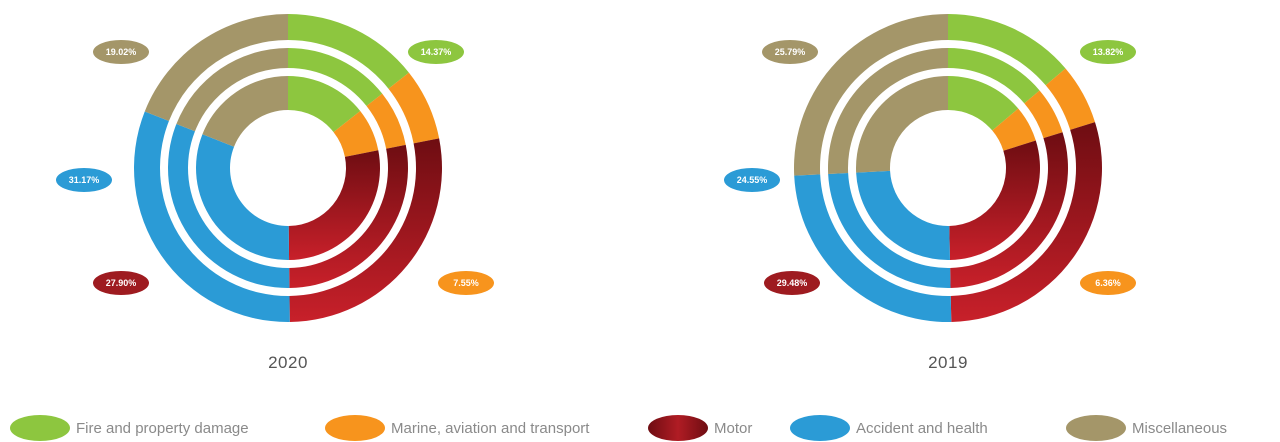  What do you see at coordinates (288, 362) in the screenshot?
I see `year-label-2020: 2020` at bounding box center [288, 362].